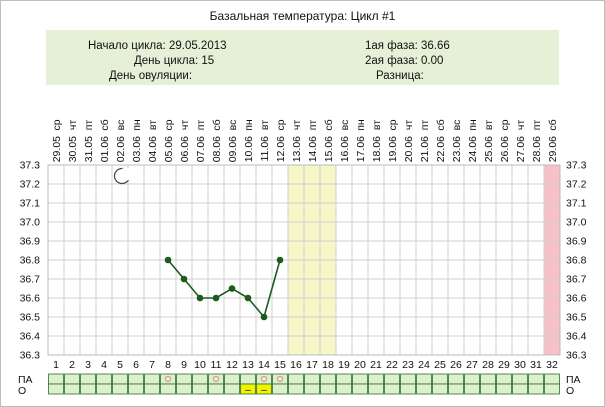 This screenshot has width=605, height=407. I want to click on date-label: 11.06, so click(265, 149).